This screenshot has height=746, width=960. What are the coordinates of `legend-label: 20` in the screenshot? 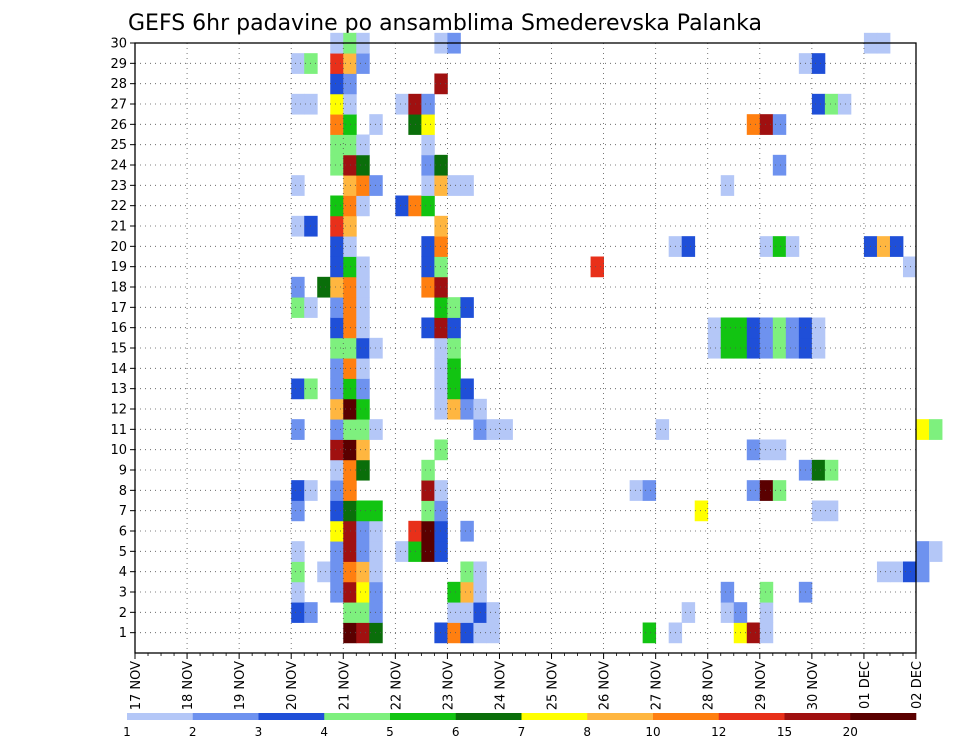 It's located at (850, 732).